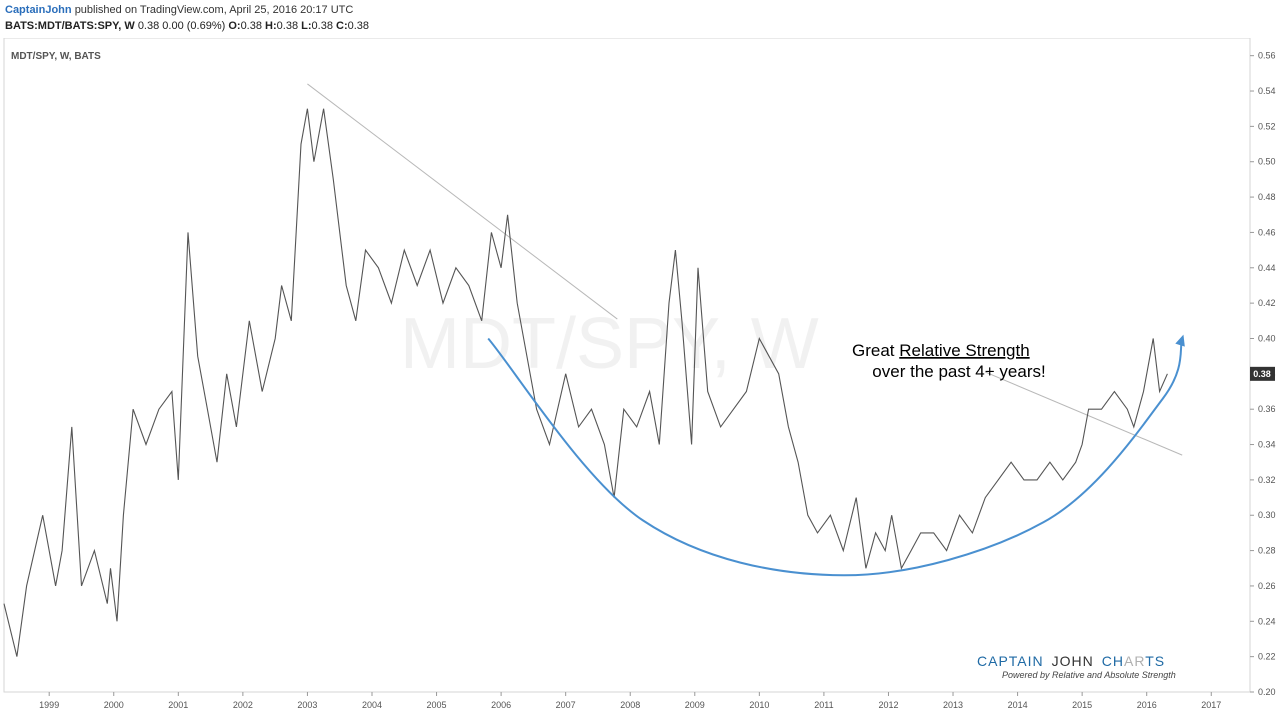  Describe the element at coordinates (322, 26) in the screenshot. I see `low-value: 0.38` at that location.